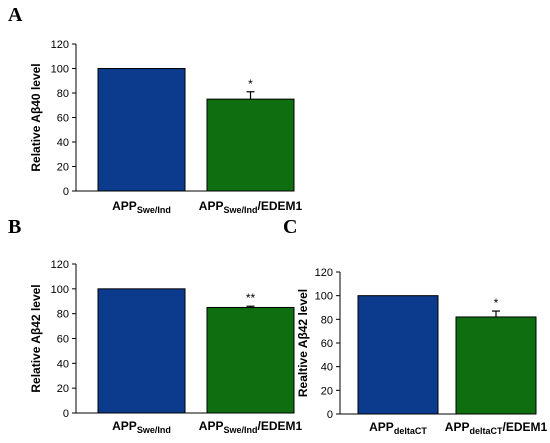  Describe the element at coordinates (496, 428) in the screenshot. I see `x-category-label: APPdeltaCT/EDEM1` at that location.